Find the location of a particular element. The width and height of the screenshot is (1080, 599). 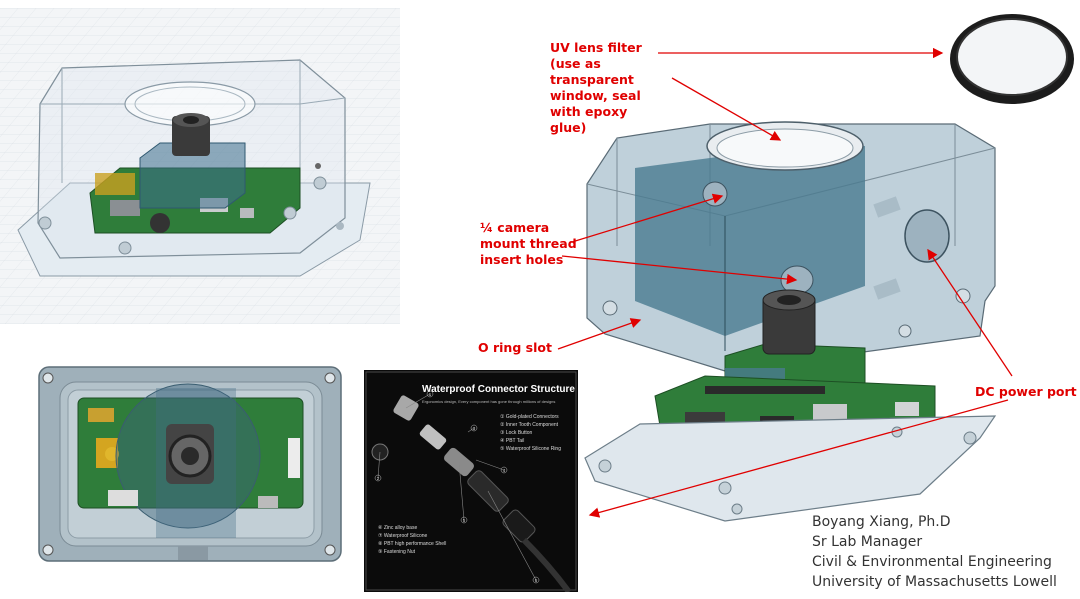

connector-body-icon is located at coordinates (471, 493).